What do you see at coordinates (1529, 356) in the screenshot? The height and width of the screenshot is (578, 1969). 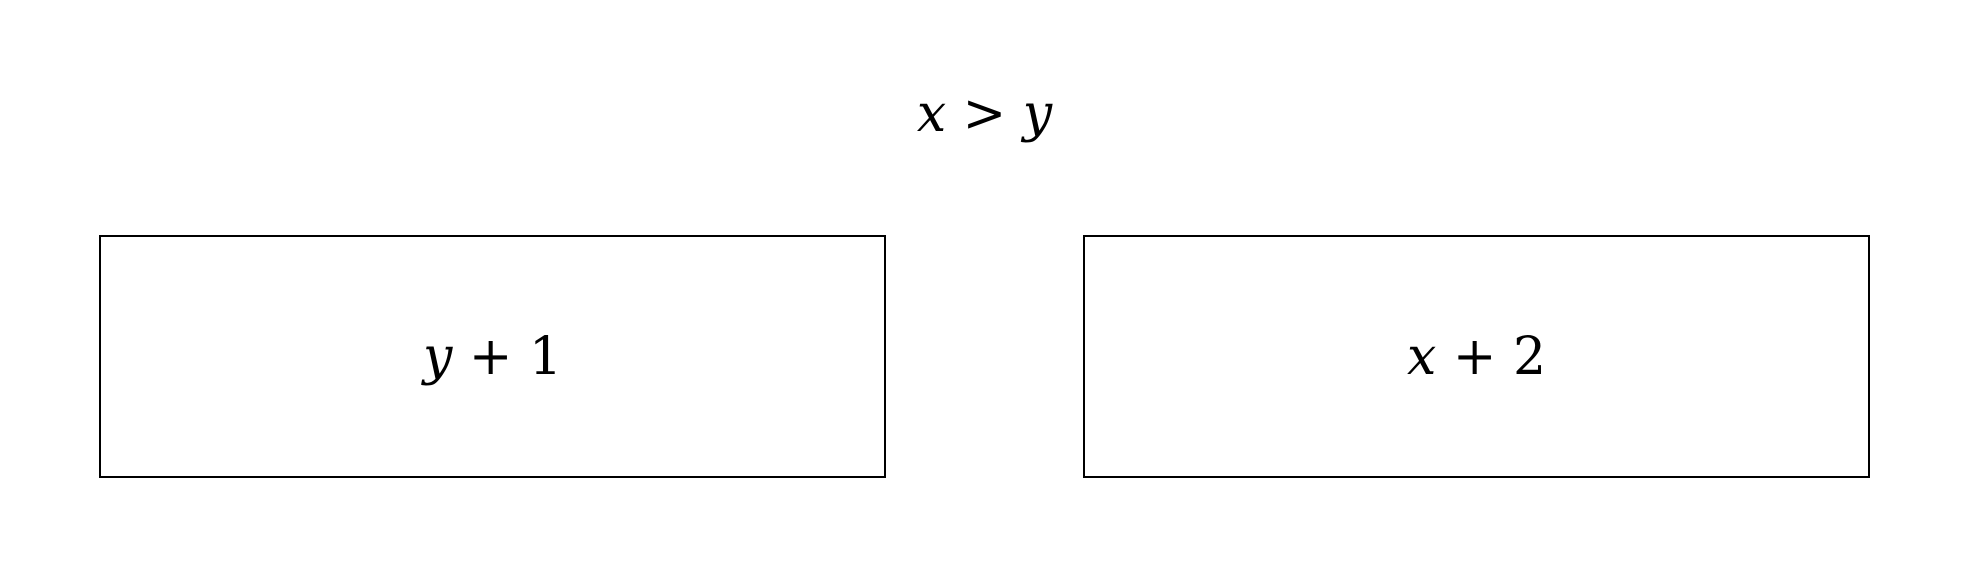 I see `option-right-constant: 2` at bounding box center [1529, 356].